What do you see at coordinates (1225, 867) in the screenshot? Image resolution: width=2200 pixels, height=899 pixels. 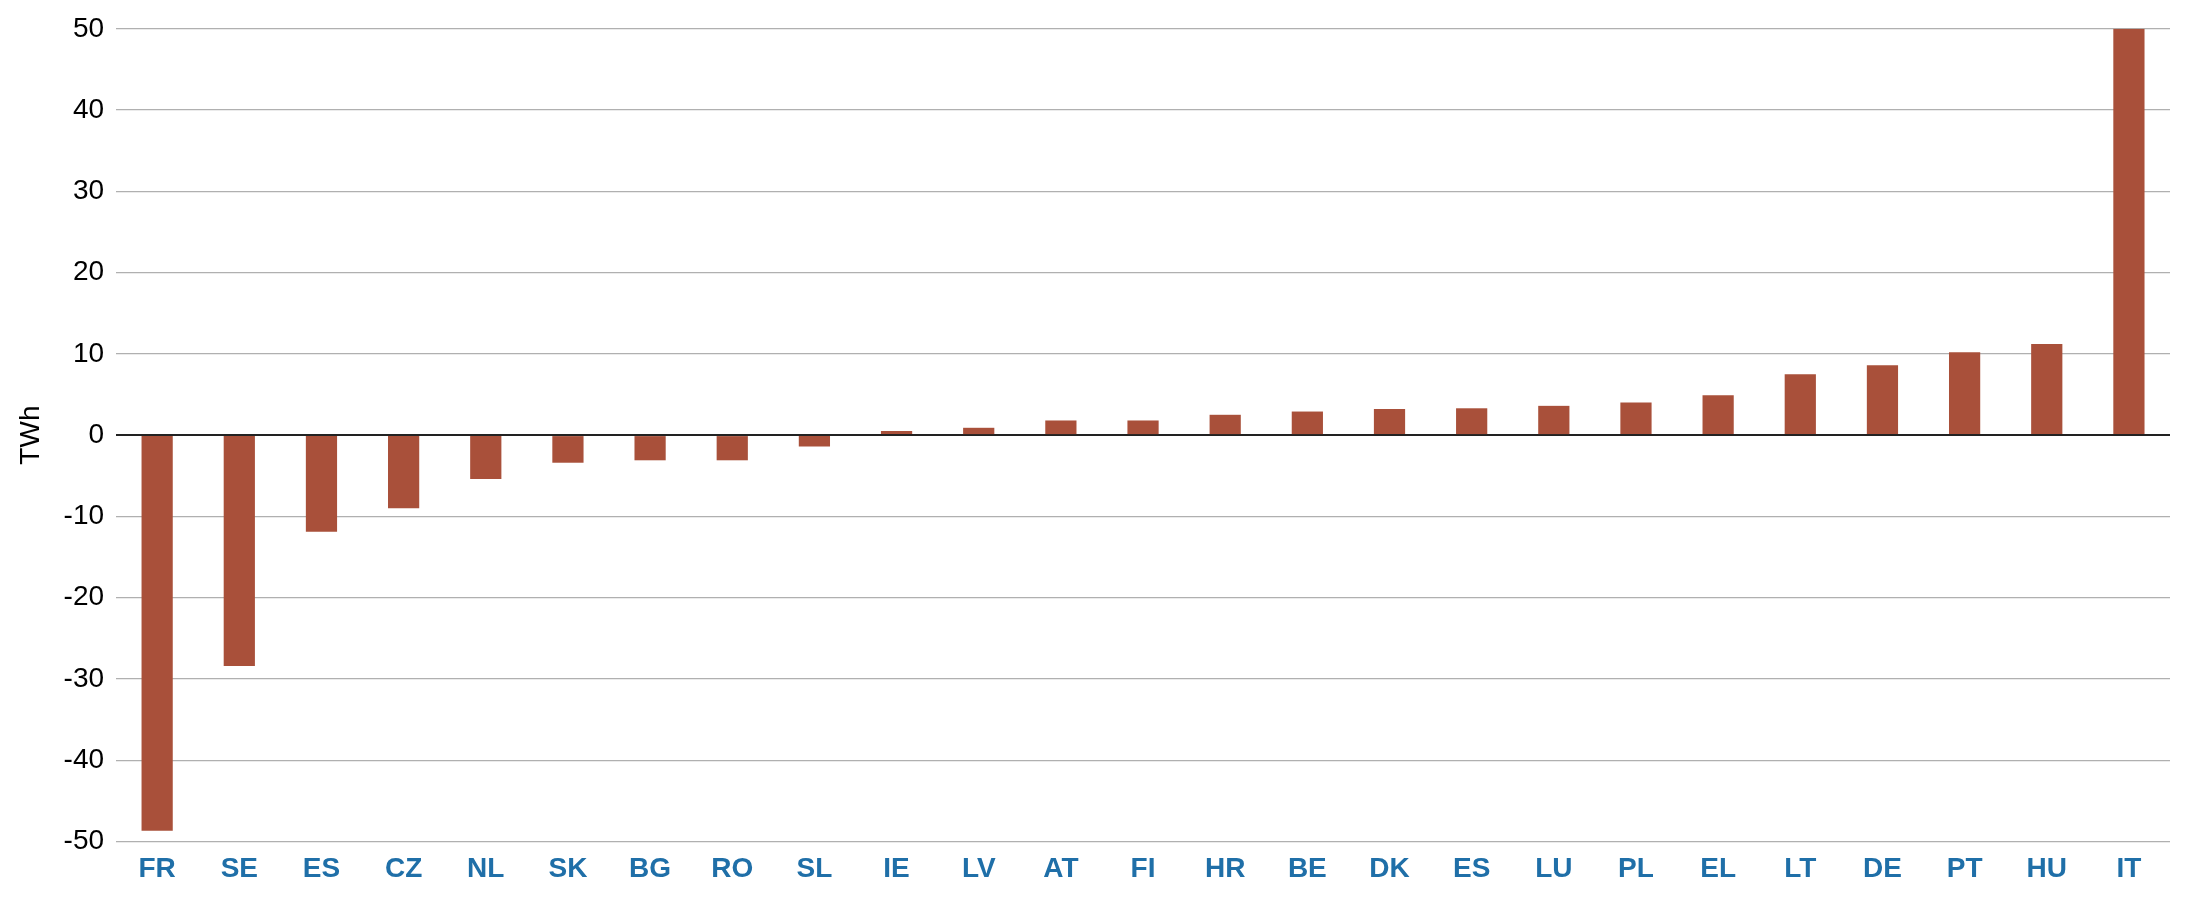 I see `x-tick-label: HR` at bounding box center [1225, 867].